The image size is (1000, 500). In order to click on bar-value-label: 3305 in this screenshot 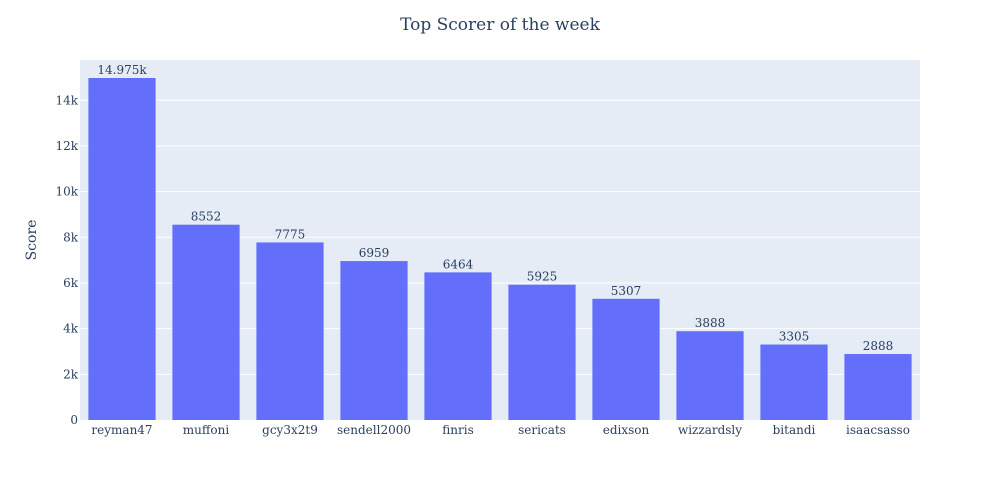, I will do `click(794, 337)`.